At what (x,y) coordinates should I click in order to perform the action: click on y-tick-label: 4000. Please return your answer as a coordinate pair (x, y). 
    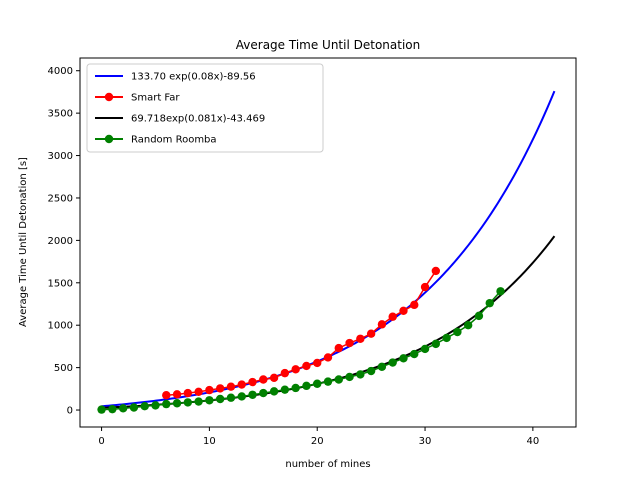
    Looking at the image, I should click on (60, 71).